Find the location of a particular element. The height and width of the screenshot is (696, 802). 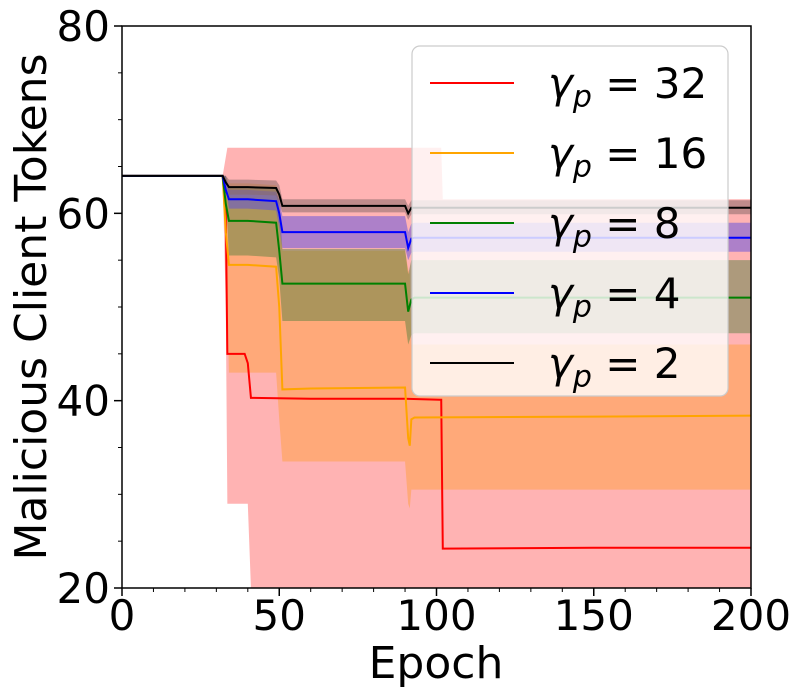

y-tick-label: 40 is located at coordinates (83, 401).